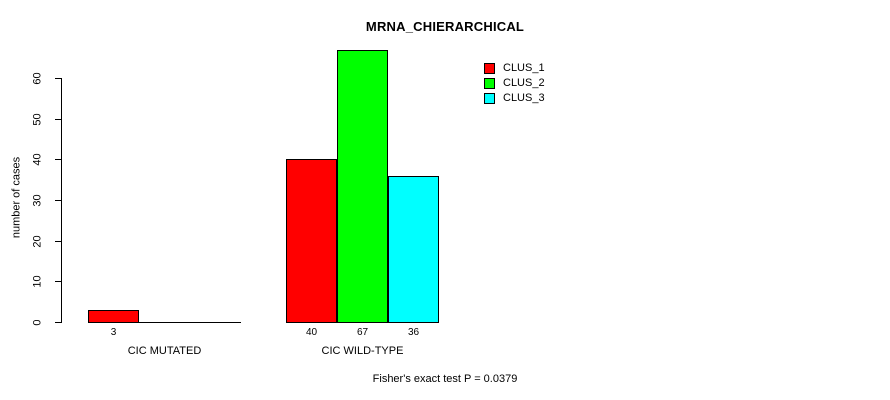 The width and height of the screenshot is (890, 400). I want to click on bar-value-label: 67, so click(362, 332).